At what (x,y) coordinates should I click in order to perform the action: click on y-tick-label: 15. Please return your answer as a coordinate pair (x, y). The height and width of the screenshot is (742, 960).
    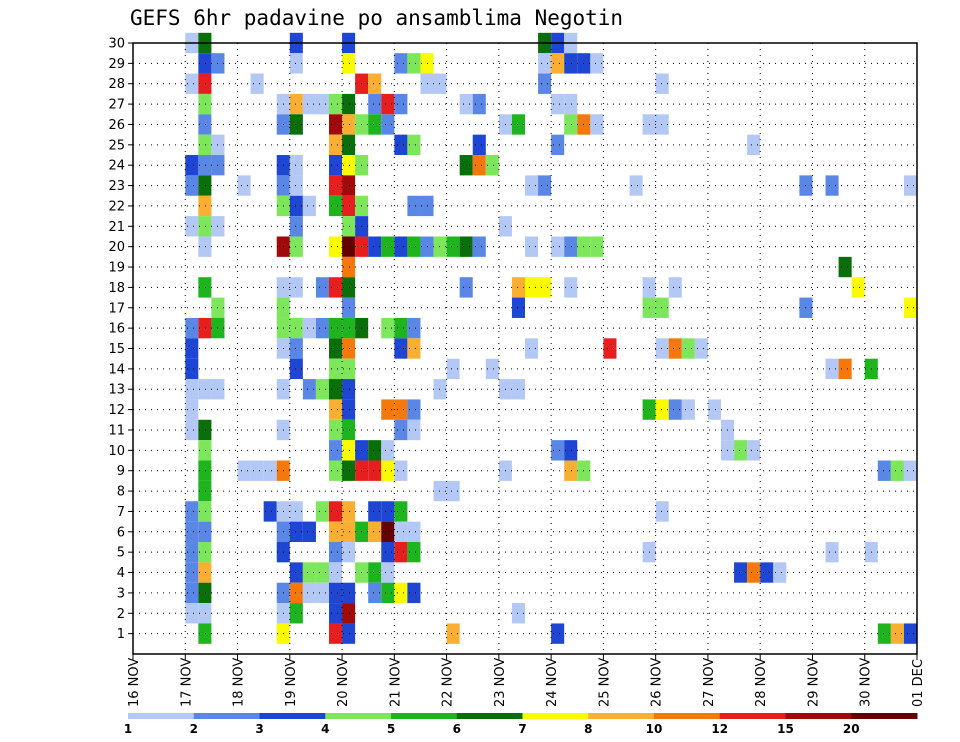
    Looking at the image, I should click on (116, 349).